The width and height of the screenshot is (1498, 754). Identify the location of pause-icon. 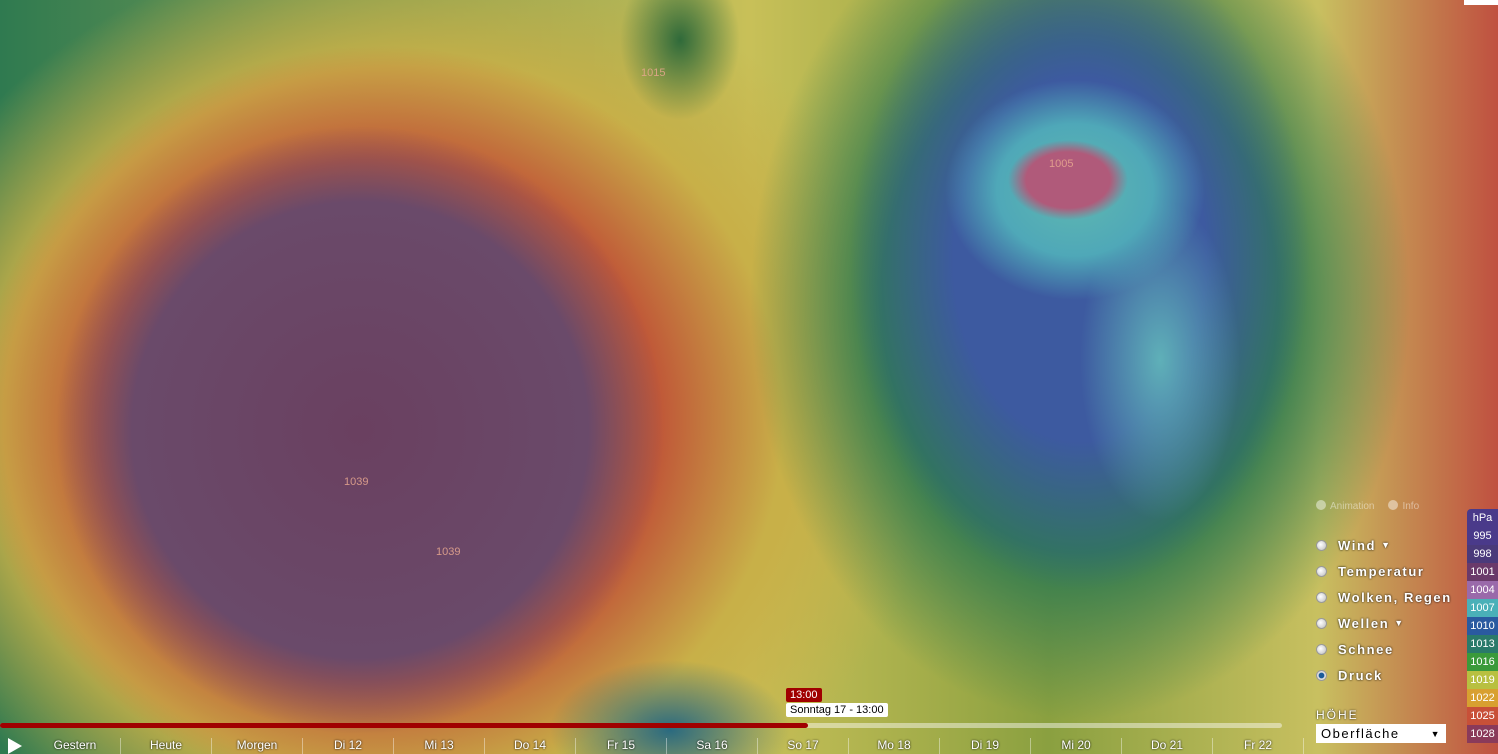
(1321, 505).